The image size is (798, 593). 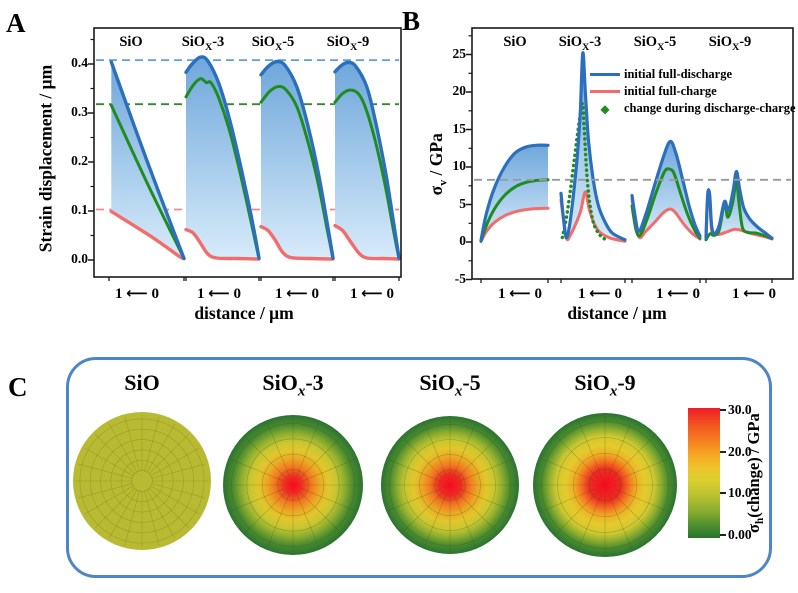 I want to click on unit-text: (change) / GPa, so click(x=753, y=465).